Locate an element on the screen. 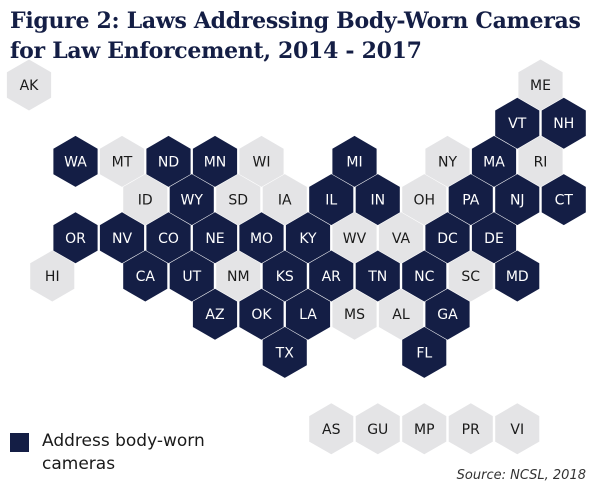  state-hex-me: ME is located at coordinates (540, 85).